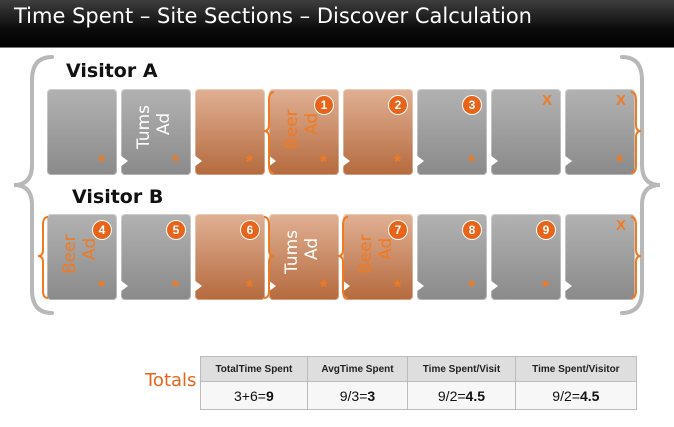 The height and width of the screenshot is (427, 674). Describe the element at coordinates (576, 395) in the screenshot. I see `value-time-per-visitor: 9/2=4.5` at that location.